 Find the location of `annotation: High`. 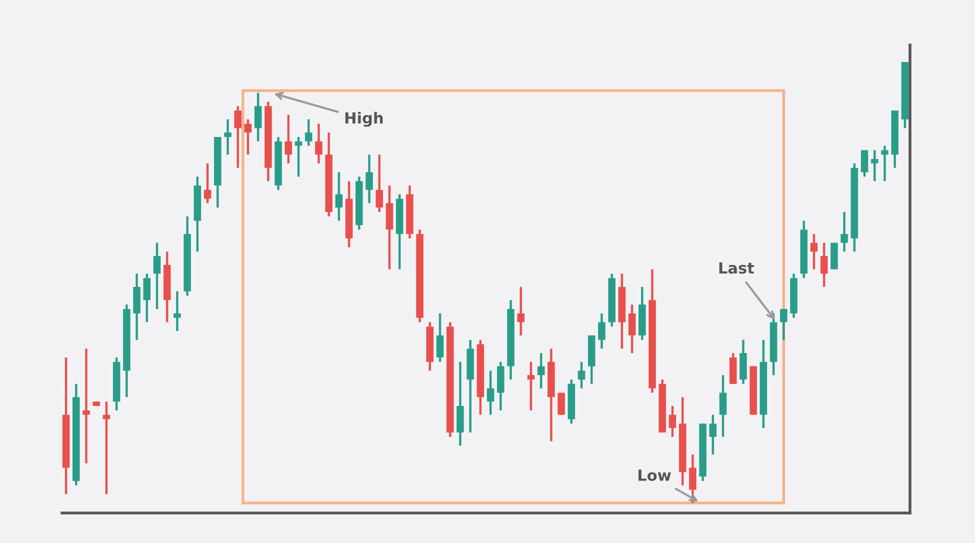

annotation: High is located at coordinates (364, 119).